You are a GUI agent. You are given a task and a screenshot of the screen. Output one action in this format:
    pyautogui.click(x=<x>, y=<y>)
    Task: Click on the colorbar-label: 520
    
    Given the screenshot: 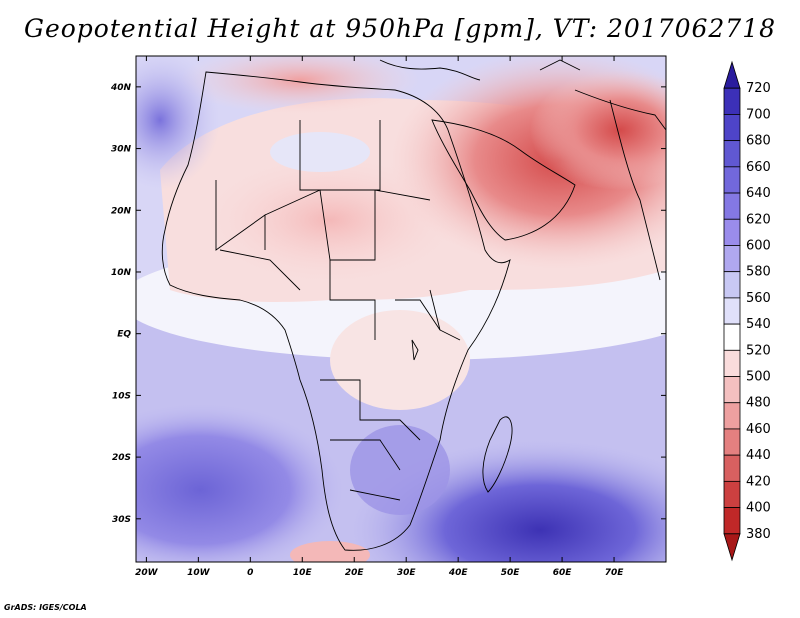 What is the action you would take?
    pyautogui.click(x=758, y=350)
    